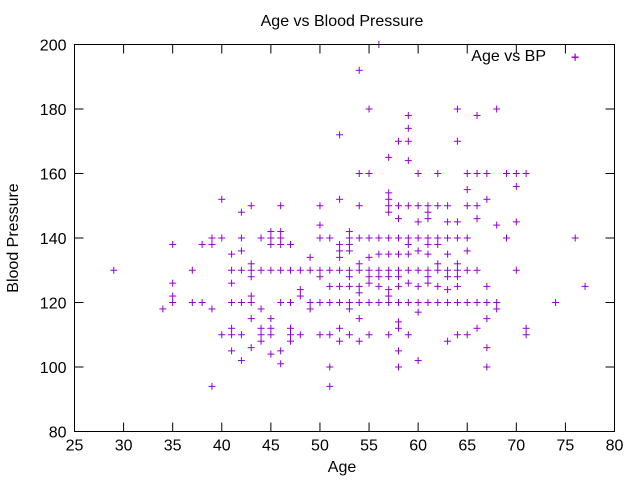 Image resolution: width=640 pixels, height=480 pixels. Describe the element at coordinates (320, 446) in the screenshot. I see `x-tick-label: 50` at that location.